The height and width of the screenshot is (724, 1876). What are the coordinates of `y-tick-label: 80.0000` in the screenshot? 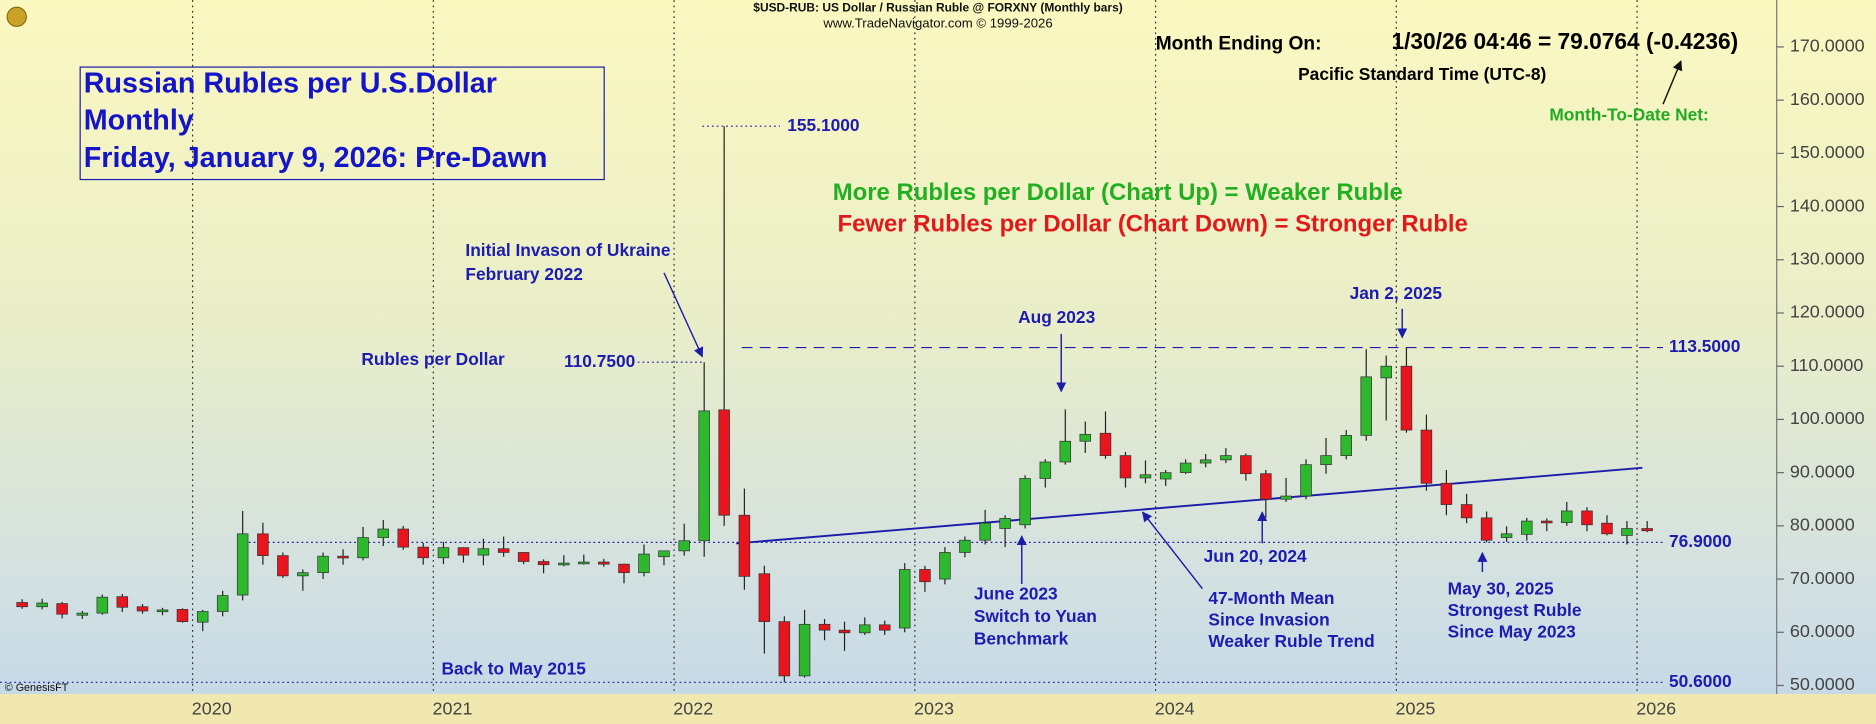 It's located at (1822, 525).